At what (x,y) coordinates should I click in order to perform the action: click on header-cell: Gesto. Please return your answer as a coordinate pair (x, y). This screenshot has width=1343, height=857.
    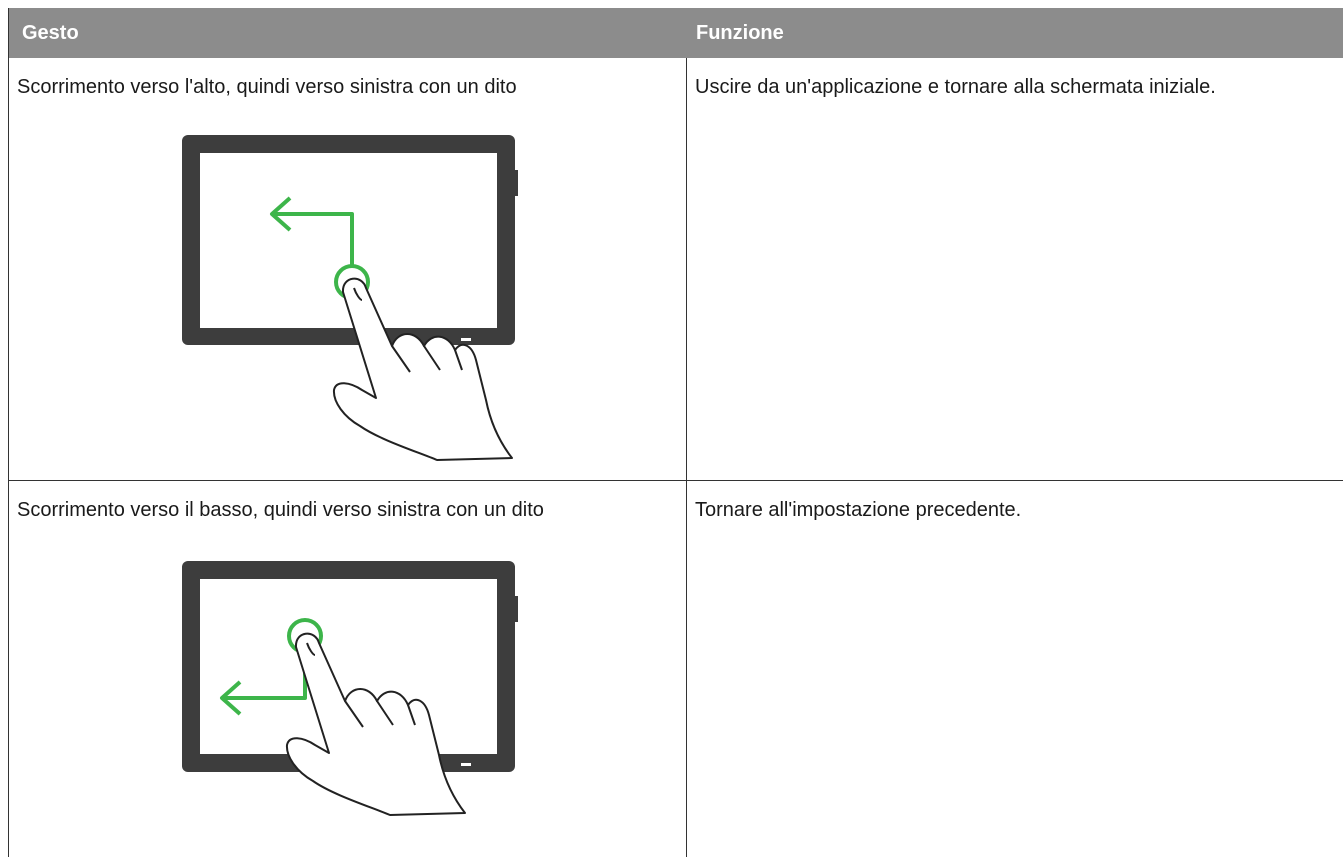
    Looking at the image, I should click on (347, 33).